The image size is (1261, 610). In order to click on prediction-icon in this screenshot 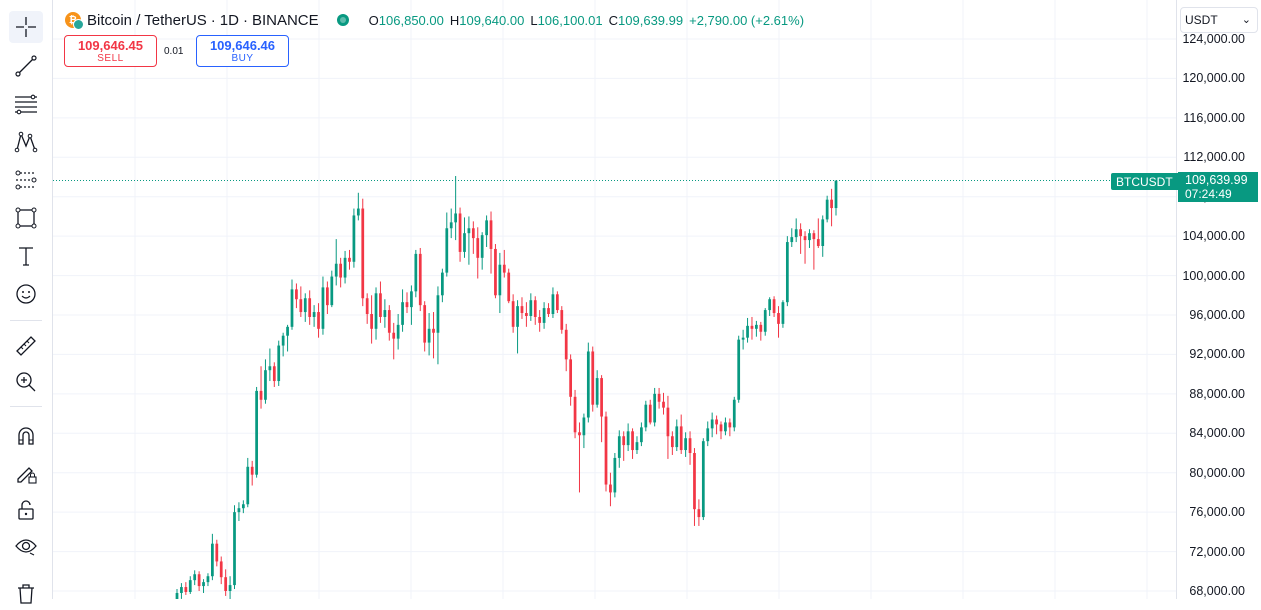, I will do `click(26, 180)`.